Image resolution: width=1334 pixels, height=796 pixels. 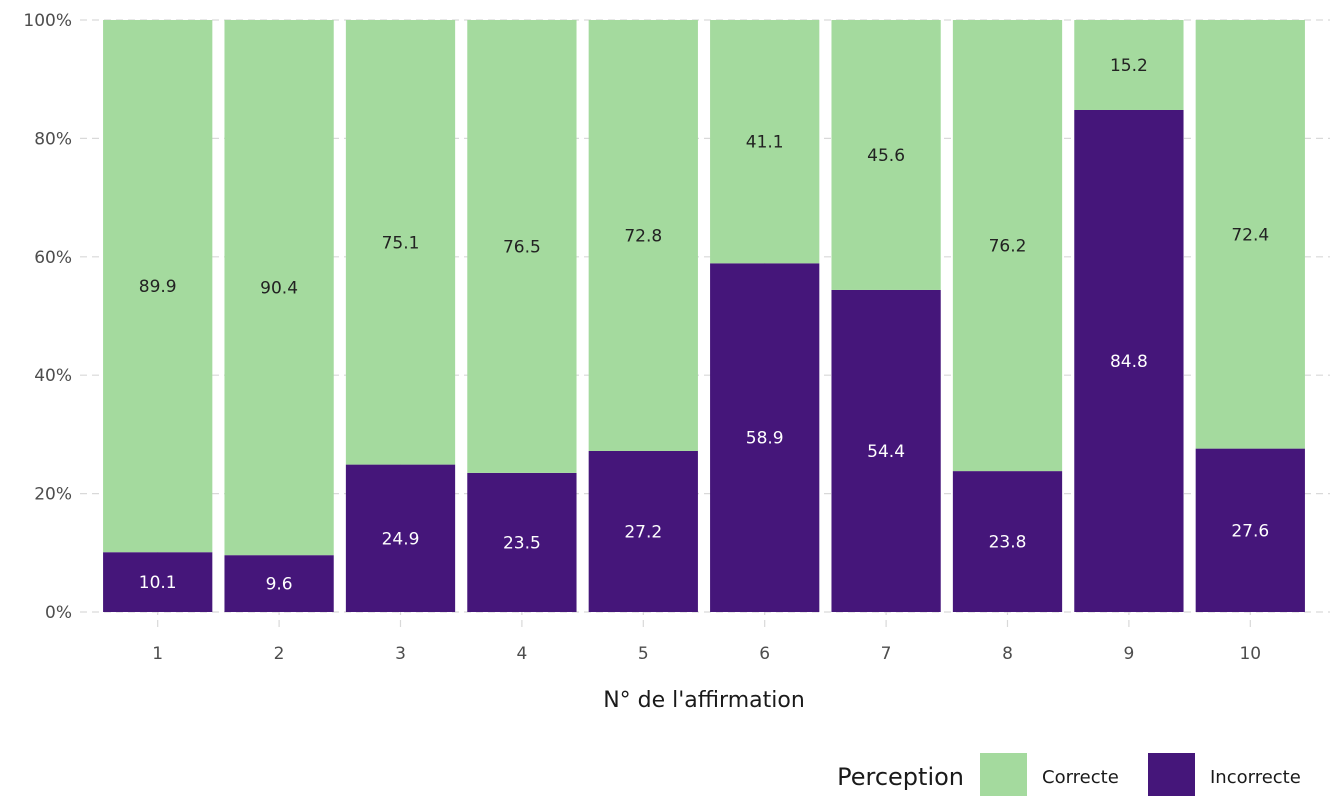 I want to click on x-tick-label: 9, so click(x=1128, y=654).